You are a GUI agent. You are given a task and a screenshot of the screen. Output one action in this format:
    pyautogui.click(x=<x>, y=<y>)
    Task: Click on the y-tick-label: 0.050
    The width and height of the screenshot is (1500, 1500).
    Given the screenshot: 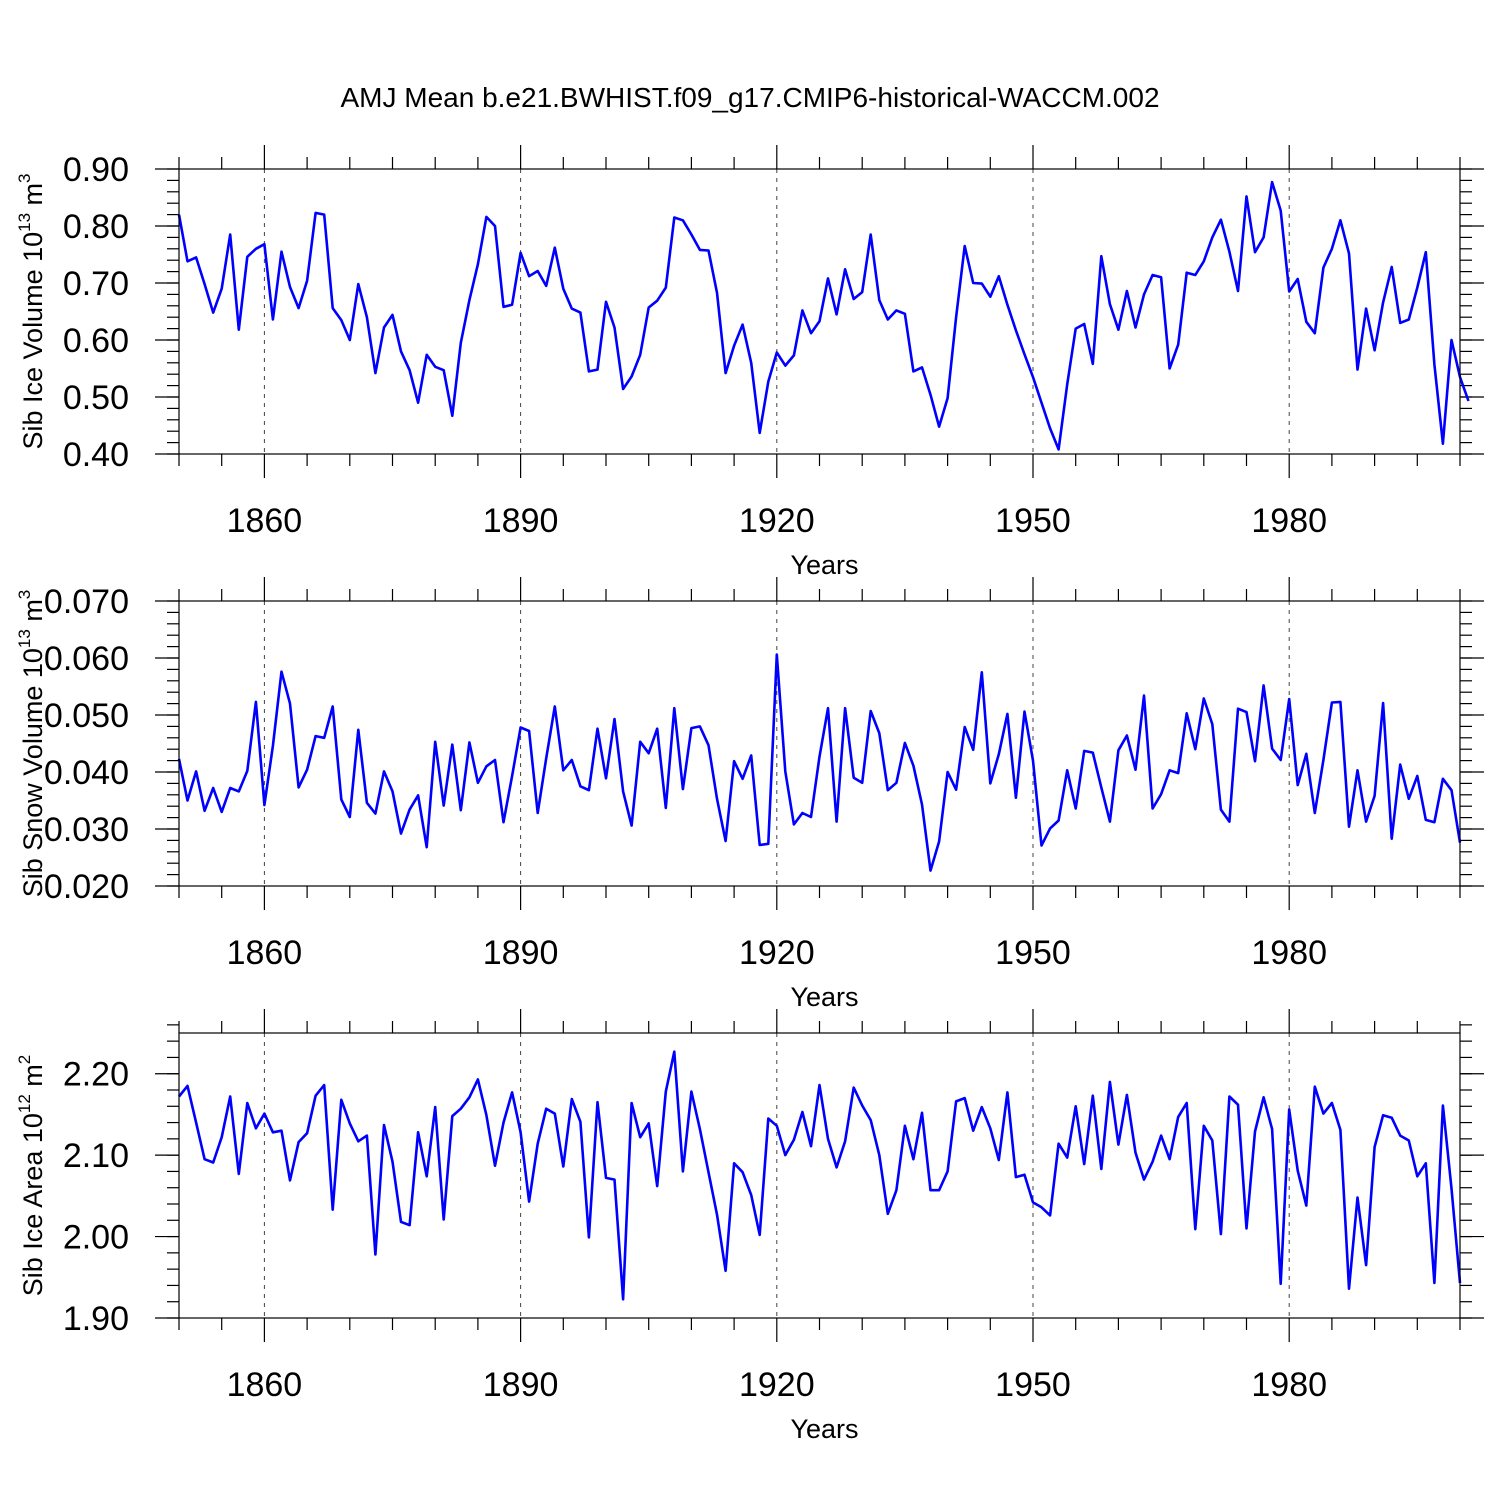 What is the action you would take?
    pyautogui.click(x=86, y=716)
    